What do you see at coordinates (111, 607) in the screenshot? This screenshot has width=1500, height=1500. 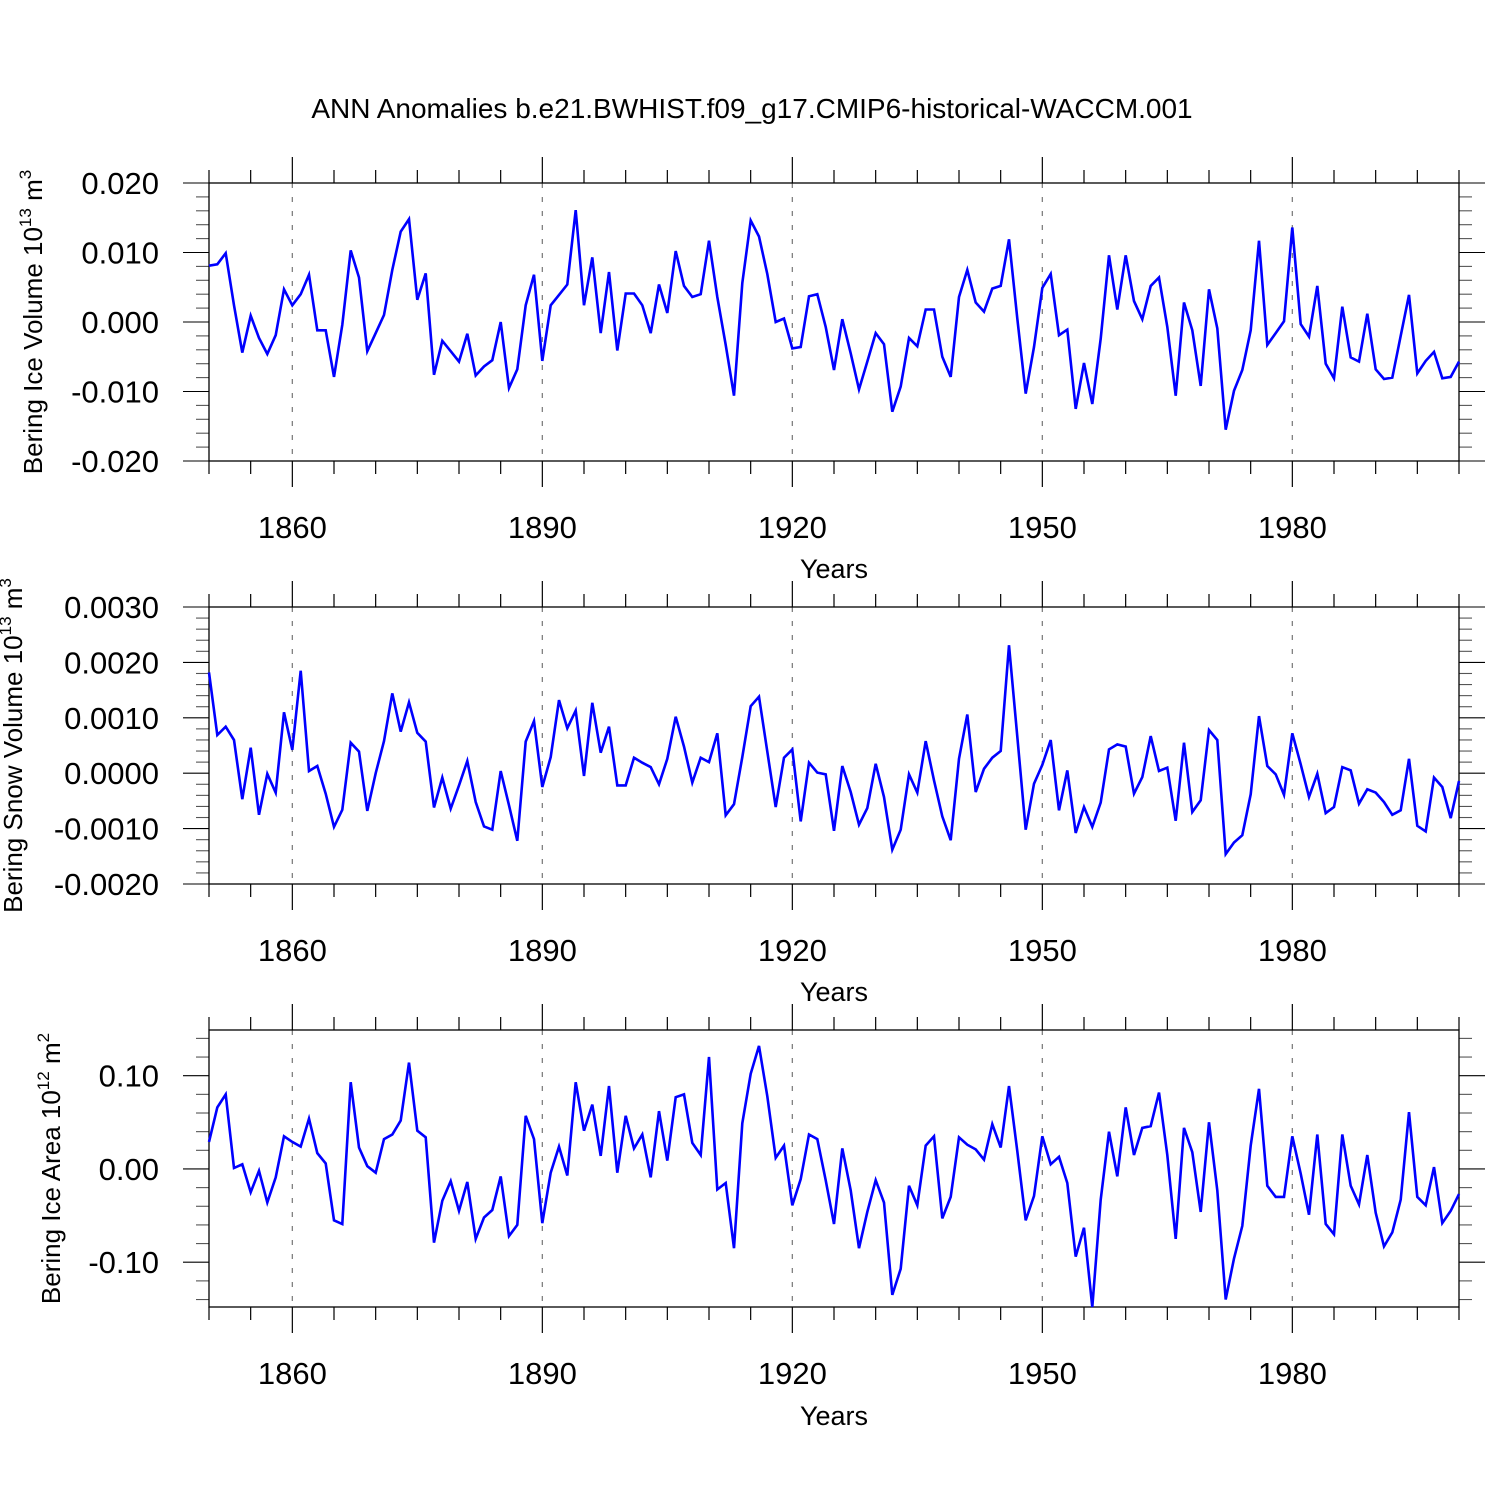 I see `y-tick-label: 0.0030` at bounding box center [111, 607].